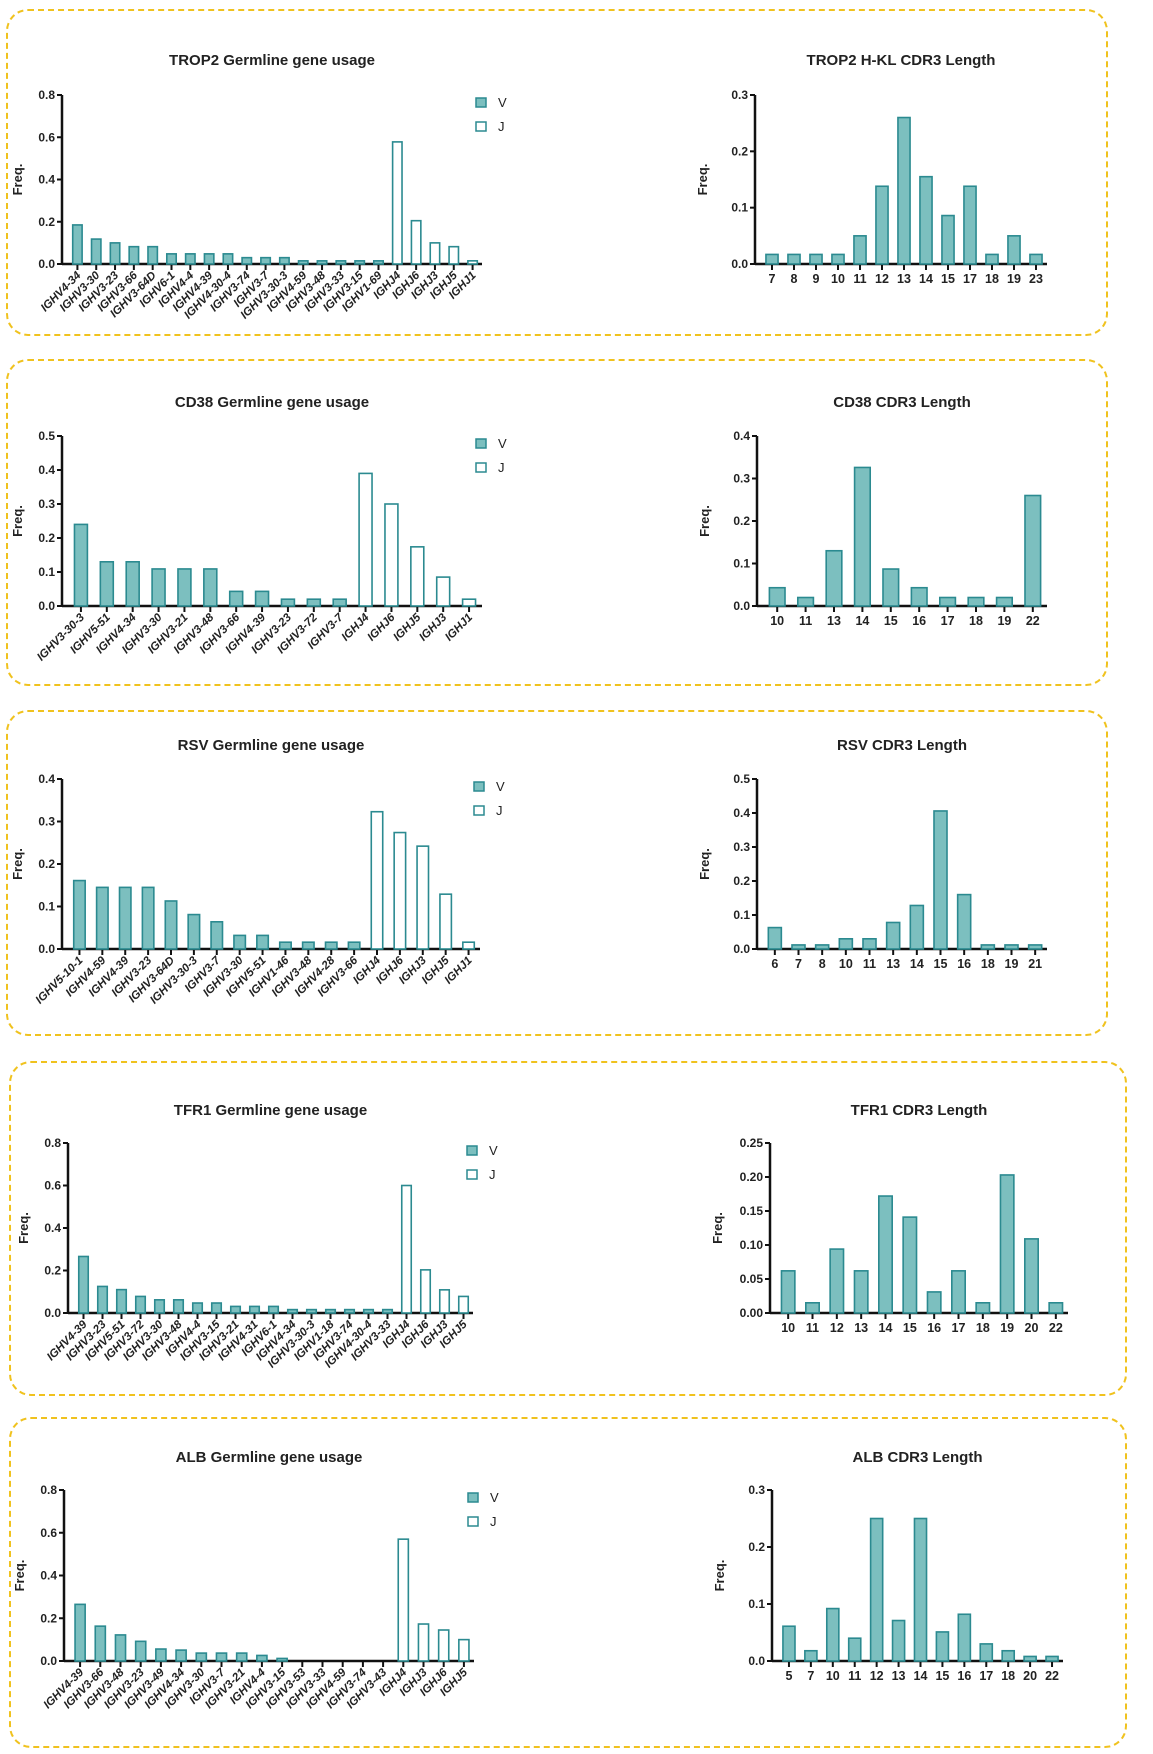 This screenshot has height=1754, width=1153. What do you see at coordinates (459, 628) in the screenshot?
I see `x-tick-label: IGHJ1` at bounding box center [459, 628].